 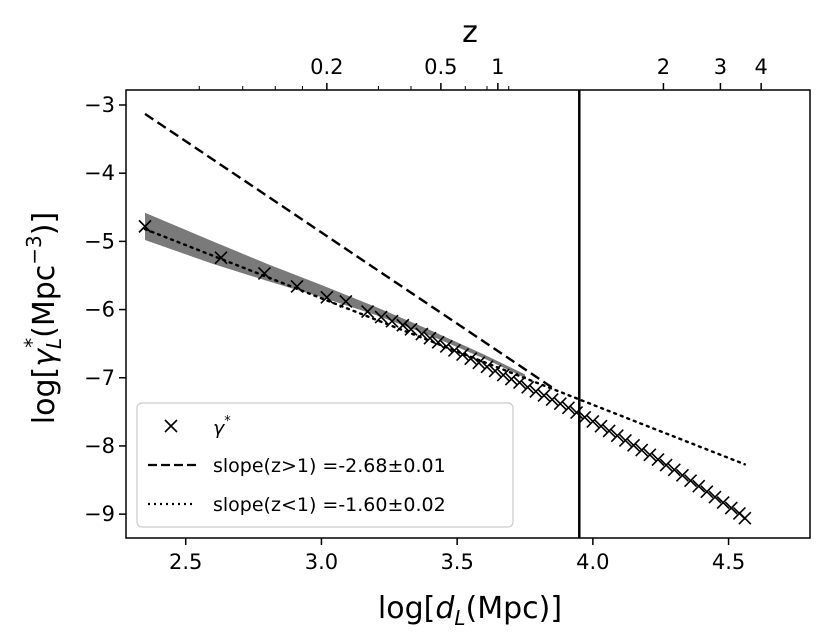 What do you see at coordinates (329, 505) in the screenshot?
I see `legend-label-slope-low-z: slope(z<1) =-1.60±0.02` at bounding box center [329, 505].